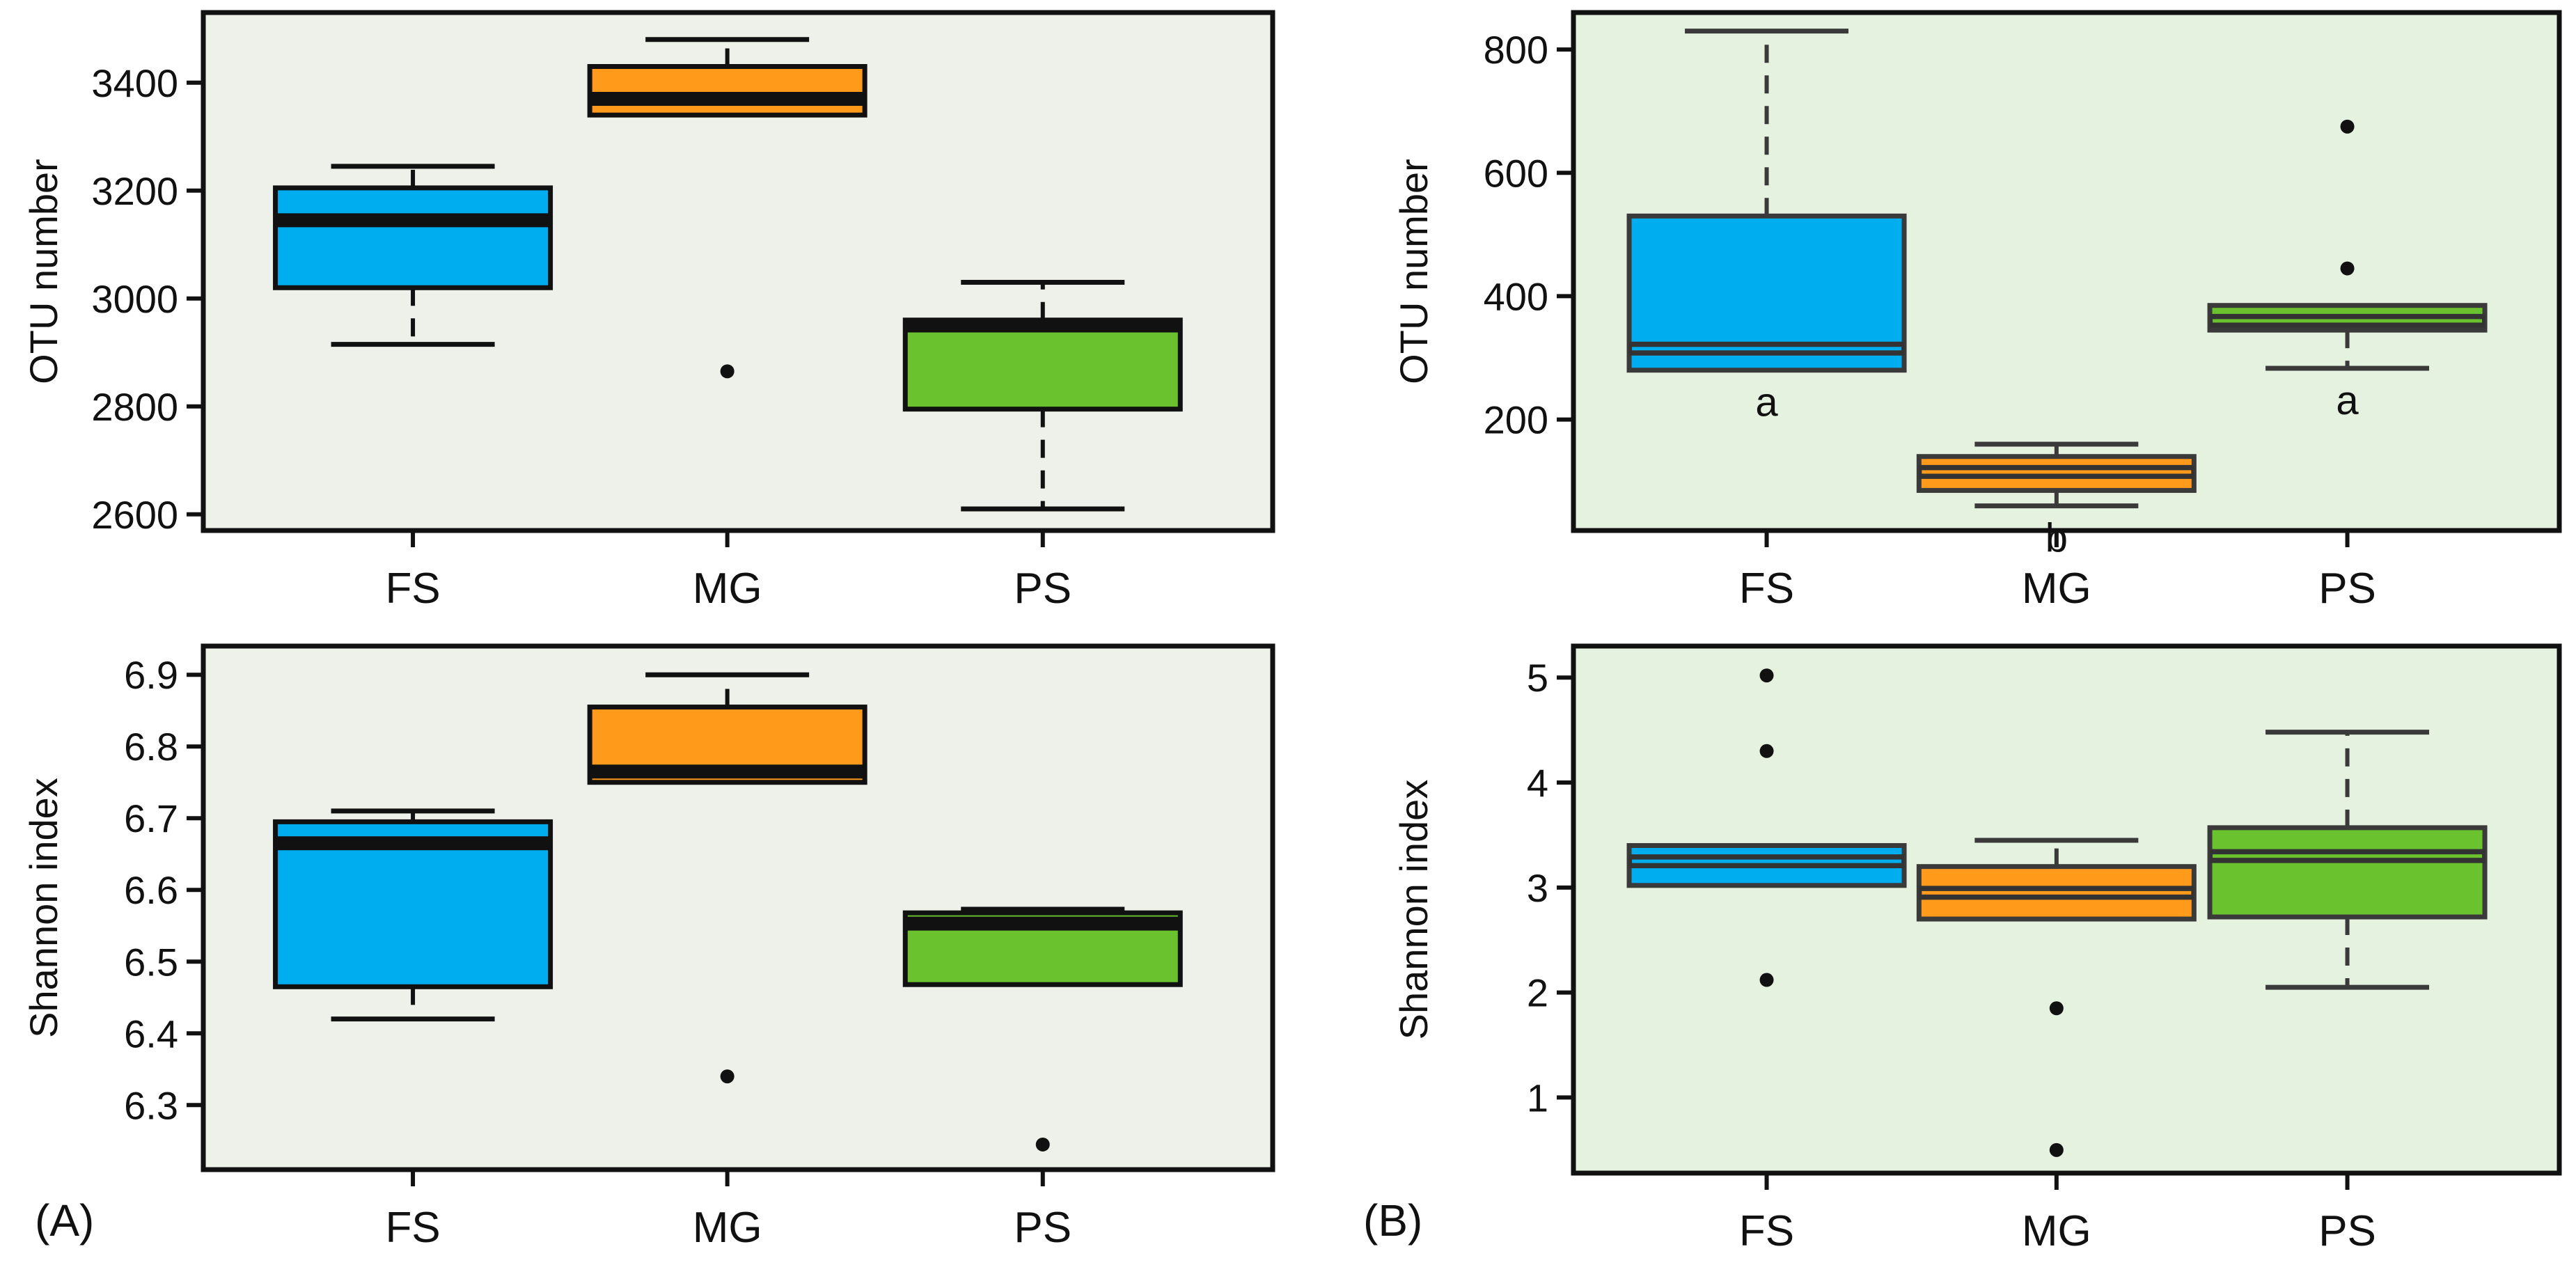 This screenshot has width=2576, height=1265. What do you see at coordinates (151, 818) in the screenshot?
I see `y-tick-label: 6.7` at bounding box center [151, 818].